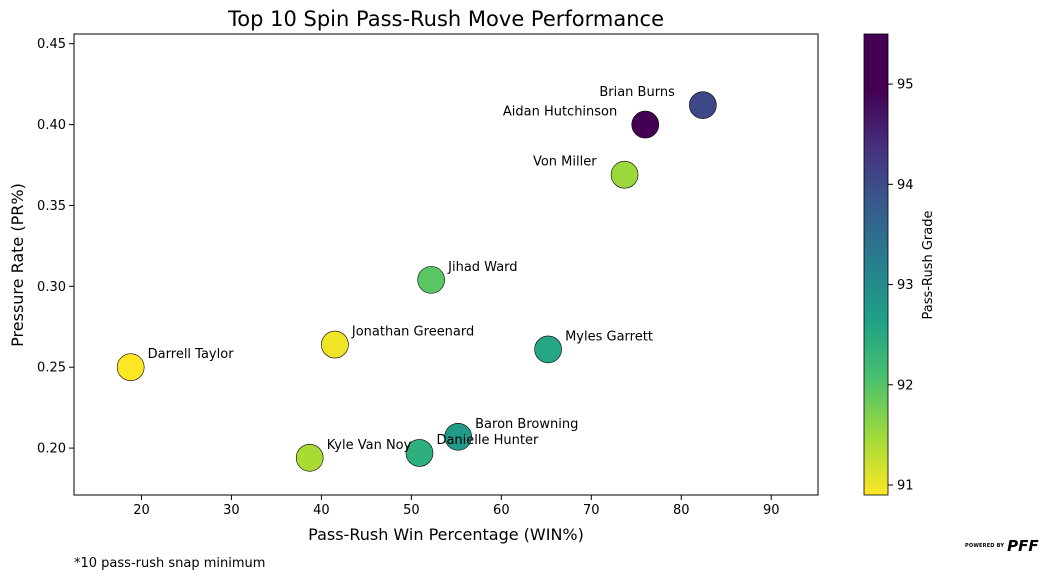  Describe the element at coordinates (560, 112) in the screenshot. I see `point-label: Aidan Hutchinson` at that location.